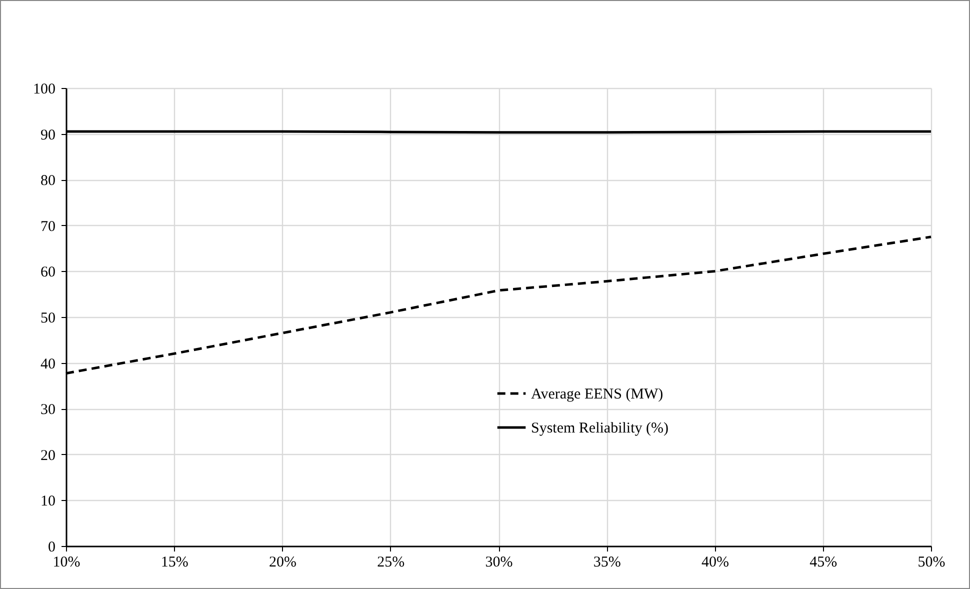  What do you see at coordinates (48, 410) in the screenshot?
I see `y-tick-label: 30` at bounding box center [48, 410].